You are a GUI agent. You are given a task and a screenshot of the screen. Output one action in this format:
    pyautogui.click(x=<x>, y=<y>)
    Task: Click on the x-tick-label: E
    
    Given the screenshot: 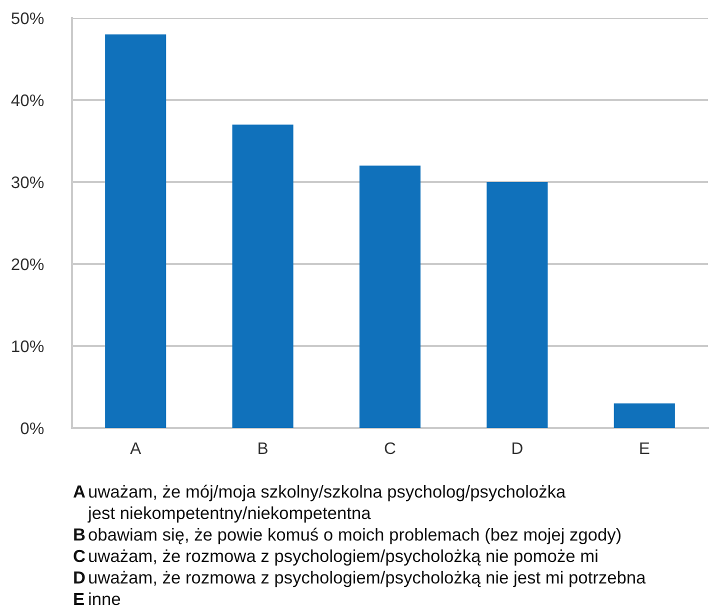 What is the action you would take?
    pyautogui.click(x=645, y=448)
    